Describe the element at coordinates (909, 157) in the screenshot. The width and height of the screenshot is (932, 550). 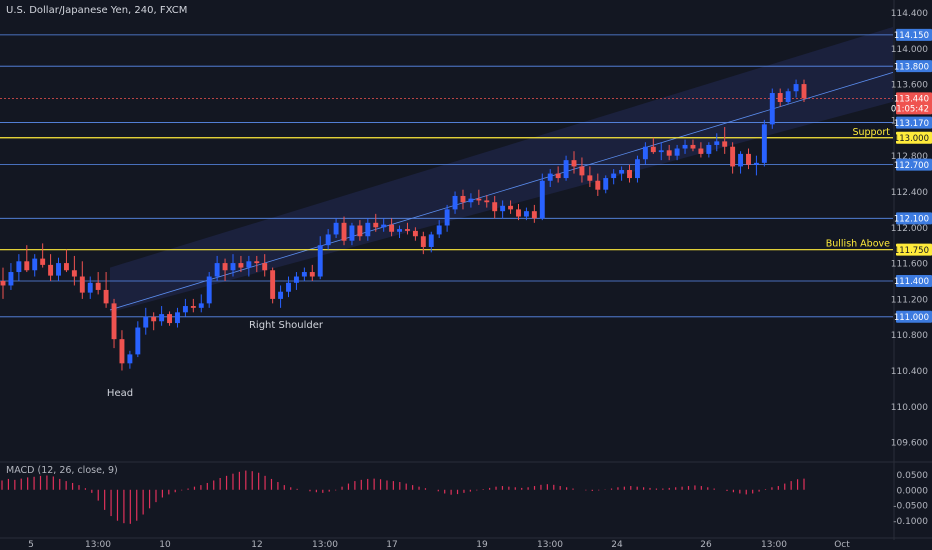
I see `price-tick-label: 112.800` at that location.